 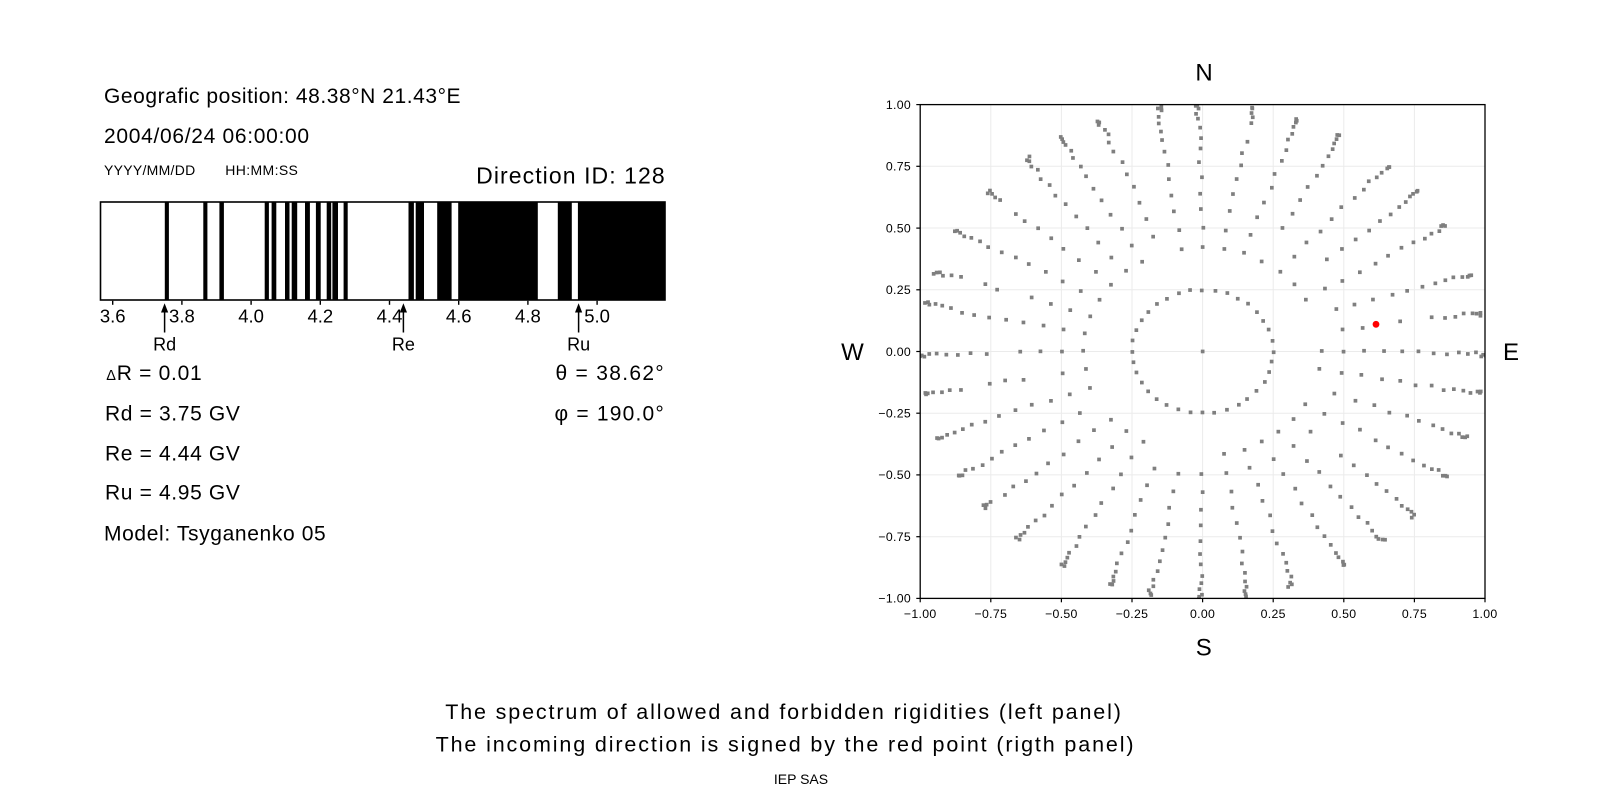 What do you see at coordinates (610, 373) in the screenshot?
I see `svg-text: θ = 38.62°` at bounding box center [610, 373].